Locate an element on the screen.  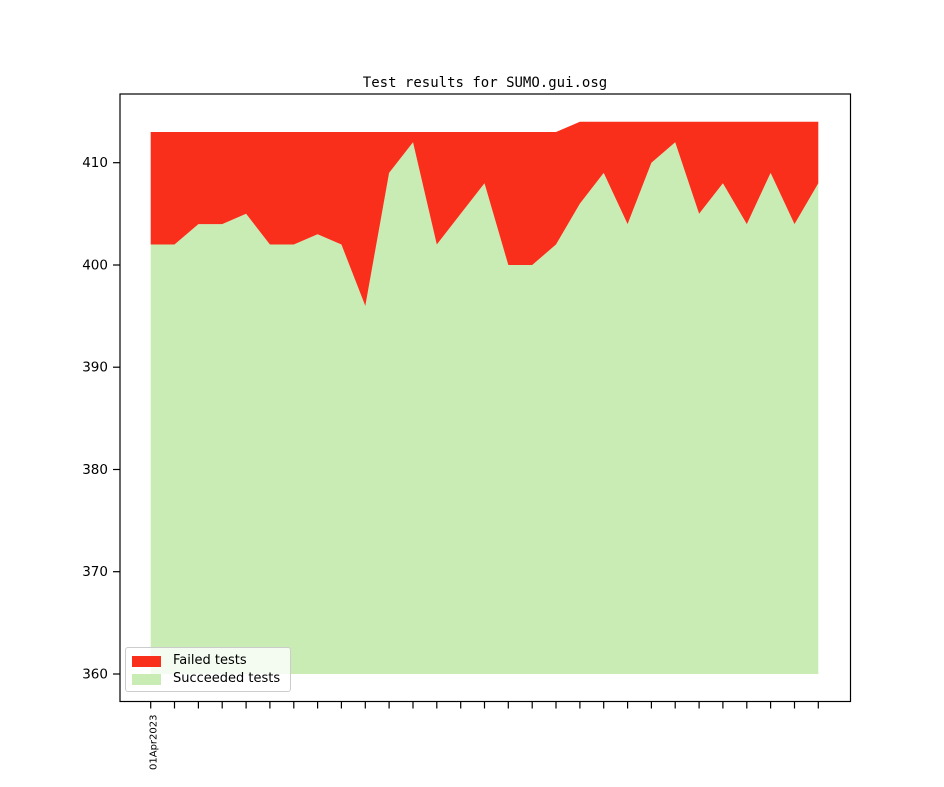
y-axis-ticks is located at coordinates (116, 418).